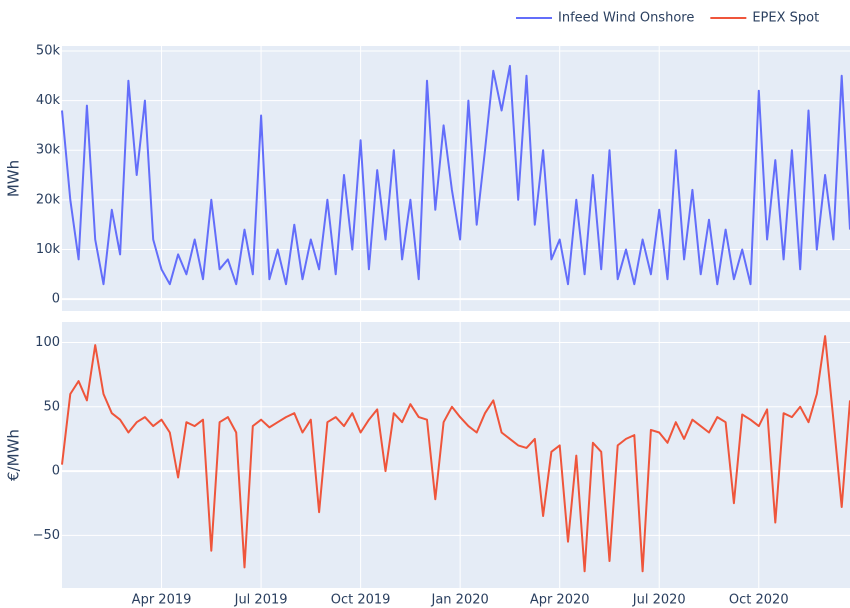 This screenshot has height=608, width=850. I want to click on y-axis-title: €/MWh, so click(14, 455).